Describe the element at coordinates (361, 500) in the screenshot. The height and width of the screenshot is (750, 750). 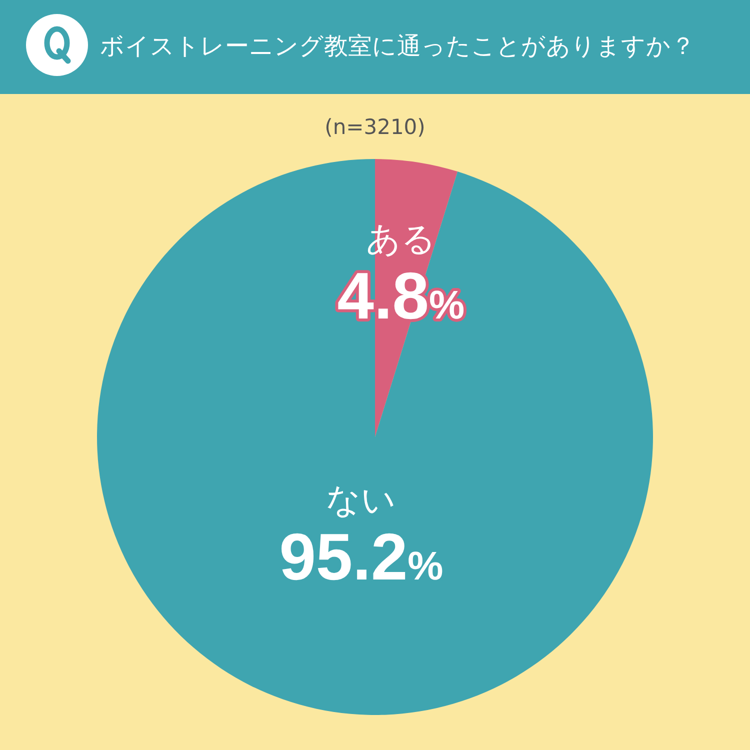
I see `slice-label: ない` at that location.